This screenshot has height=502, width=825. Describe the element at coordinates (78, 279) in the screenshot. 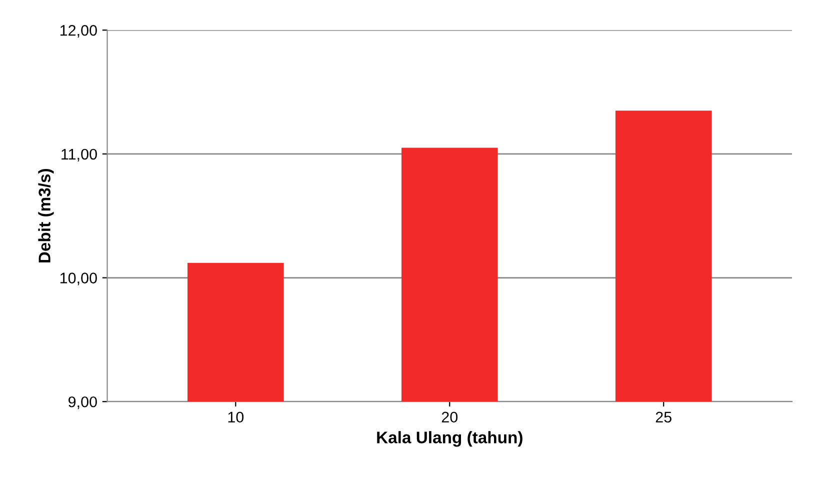

I see `y-tick-label: 10,00` at that location.